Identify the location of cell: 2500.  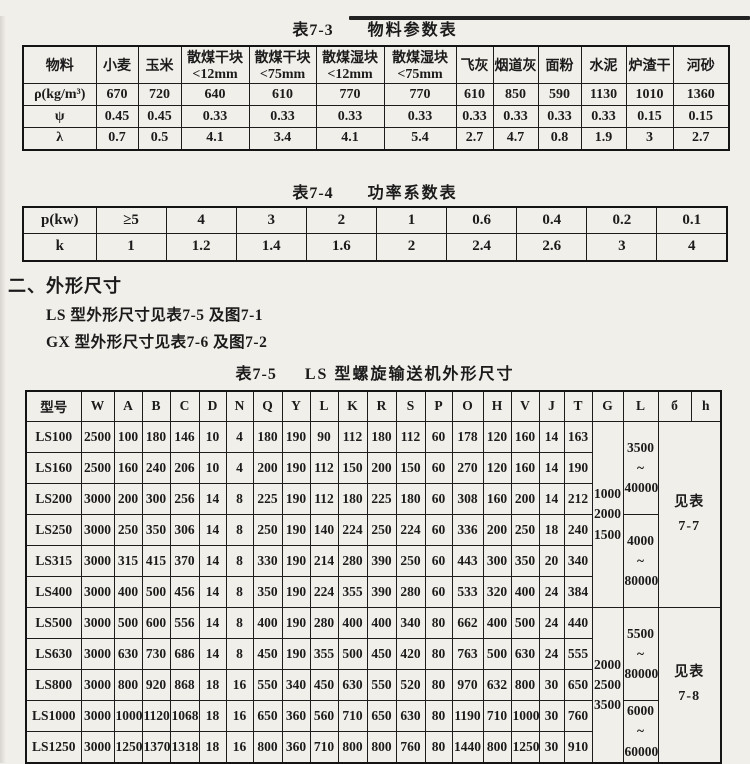
(97, 437).